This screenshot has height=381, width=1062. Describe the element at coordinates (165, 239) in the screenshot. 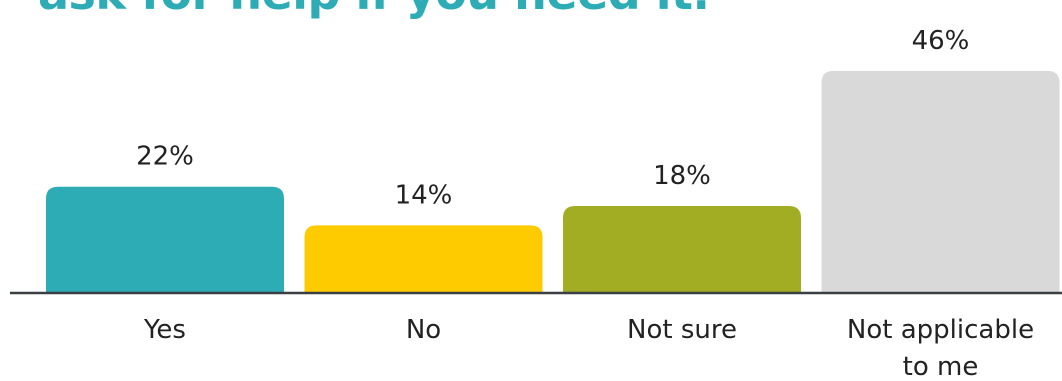

I see `bar-yes` at that location.